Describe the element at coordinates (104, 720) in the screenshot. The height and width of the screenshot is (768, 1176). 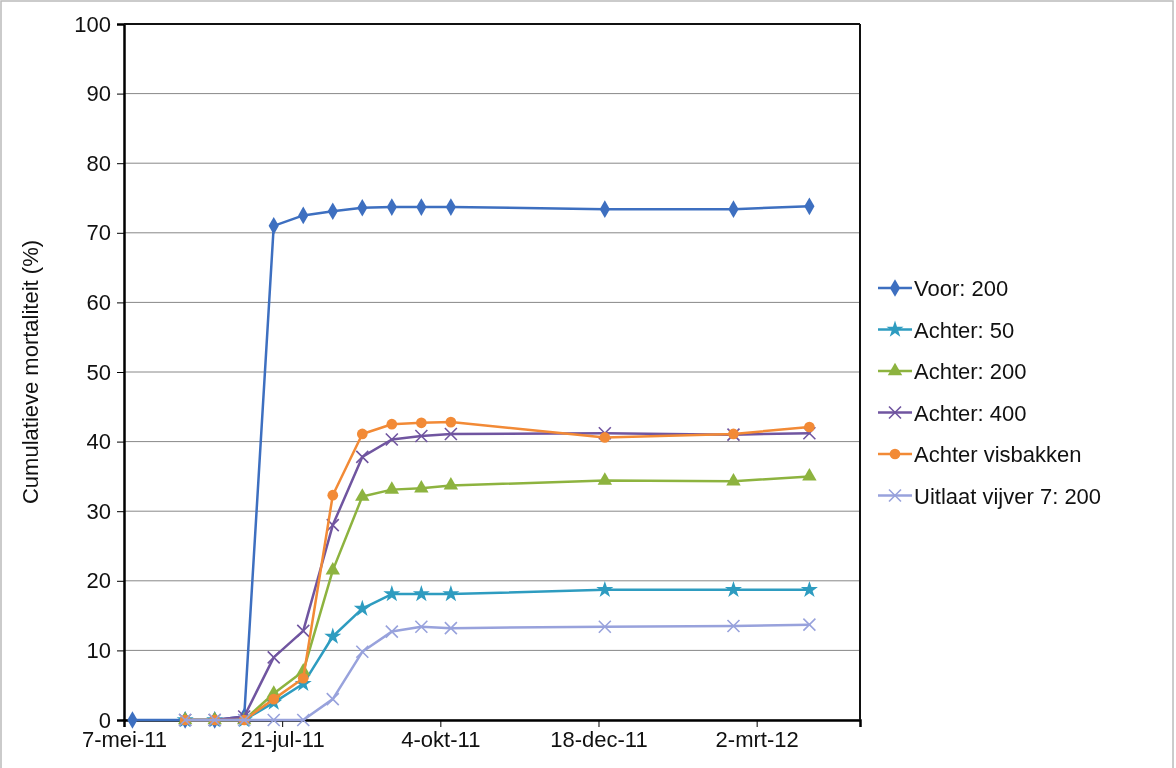
I see `y-tick-label: 0` at that location.